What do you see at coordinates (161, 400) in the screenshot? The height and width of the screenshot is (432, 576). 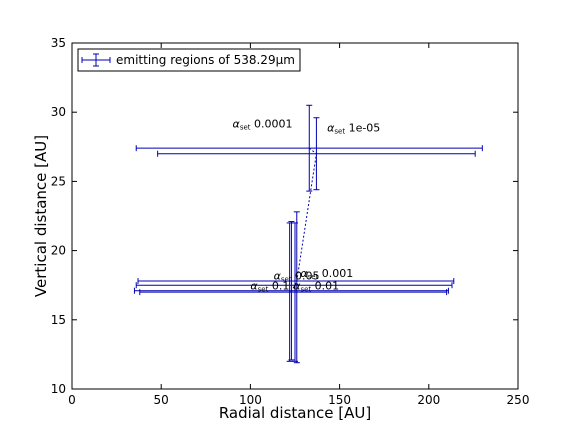 I see `x-tick-label: 50` at bounding box center [161, 400].